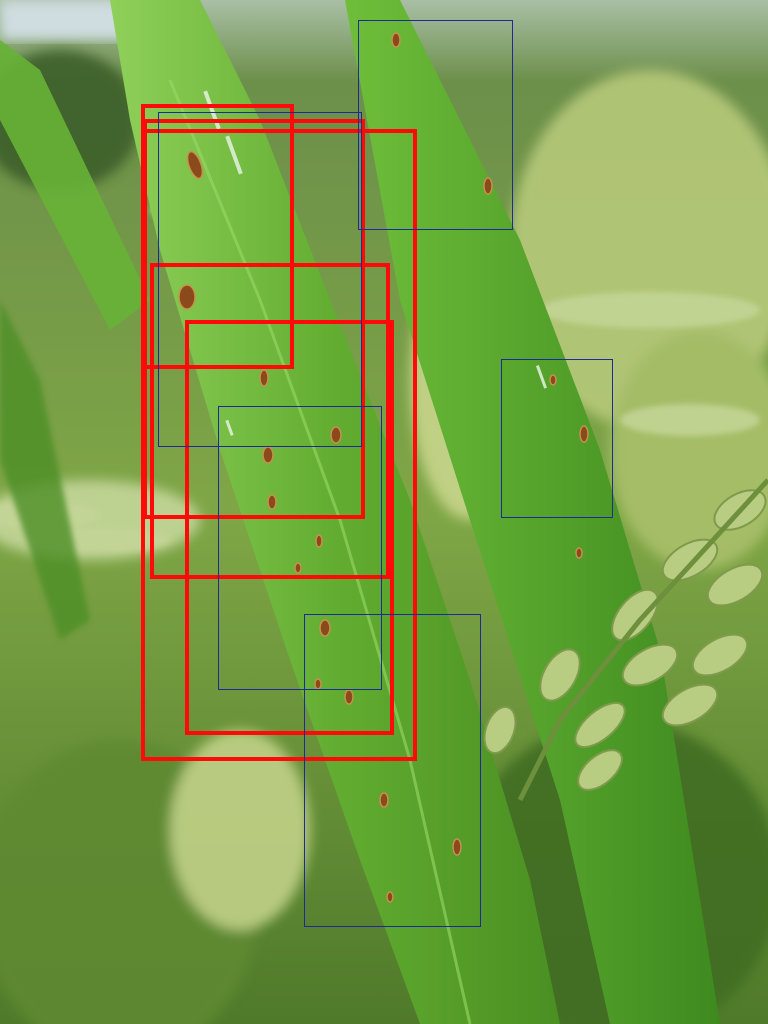 The height and width of the screenshot is (1024, 768). I want to click on left-leaf, so click(75, 185).